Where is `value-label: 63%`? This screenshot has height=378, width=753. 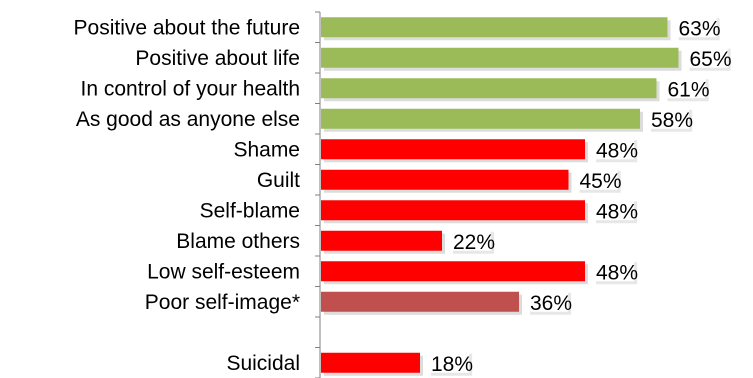
value-label: 63% is located at coordinates (700, 28).